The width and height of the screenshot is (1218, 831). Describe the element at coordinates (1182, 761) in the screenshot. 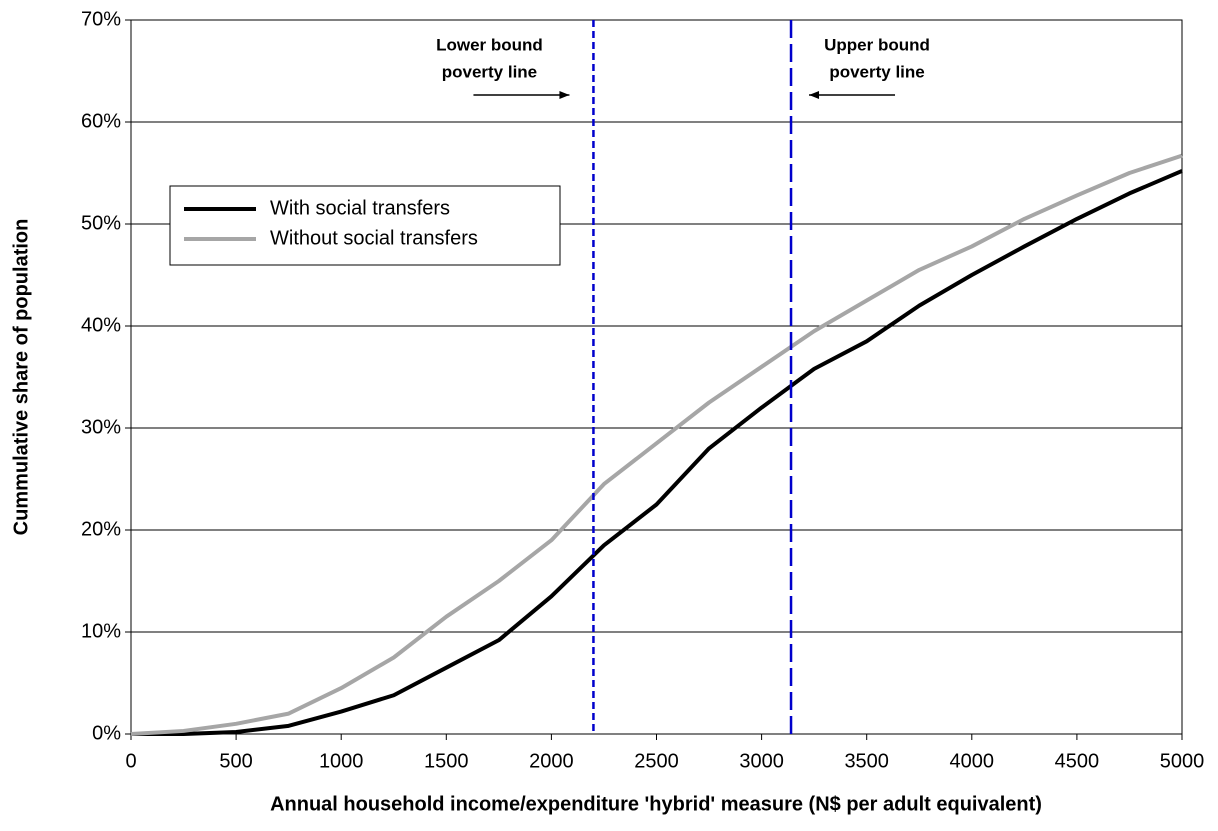

I see `x-tick-label: 5000` at that location.